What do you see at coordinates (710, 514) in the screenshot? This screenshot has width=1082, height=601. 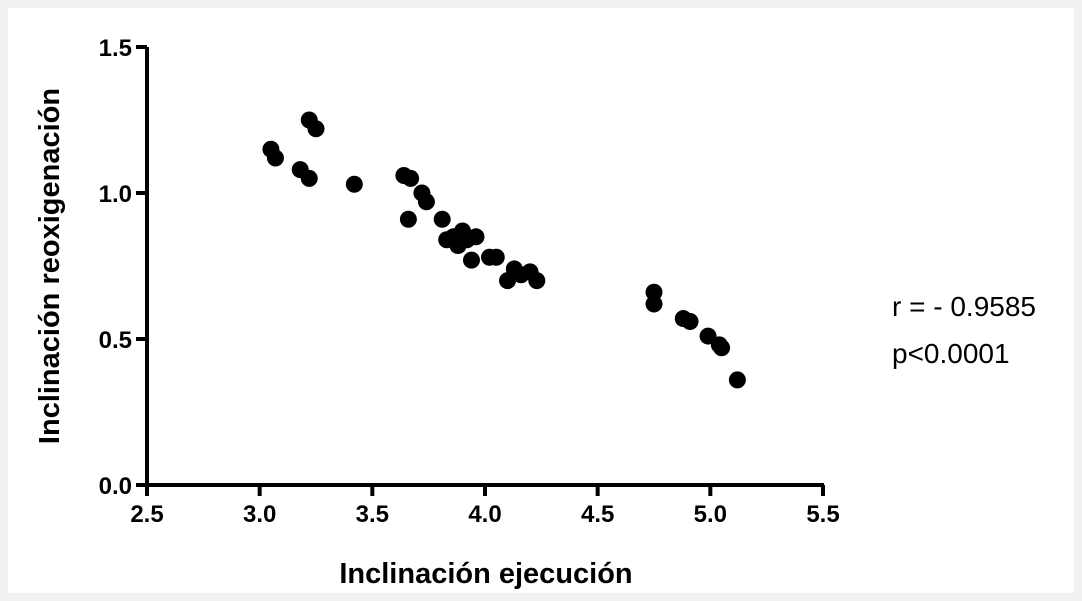 I see `x-tick-label: 5.0` at bounding box center [710, 514].